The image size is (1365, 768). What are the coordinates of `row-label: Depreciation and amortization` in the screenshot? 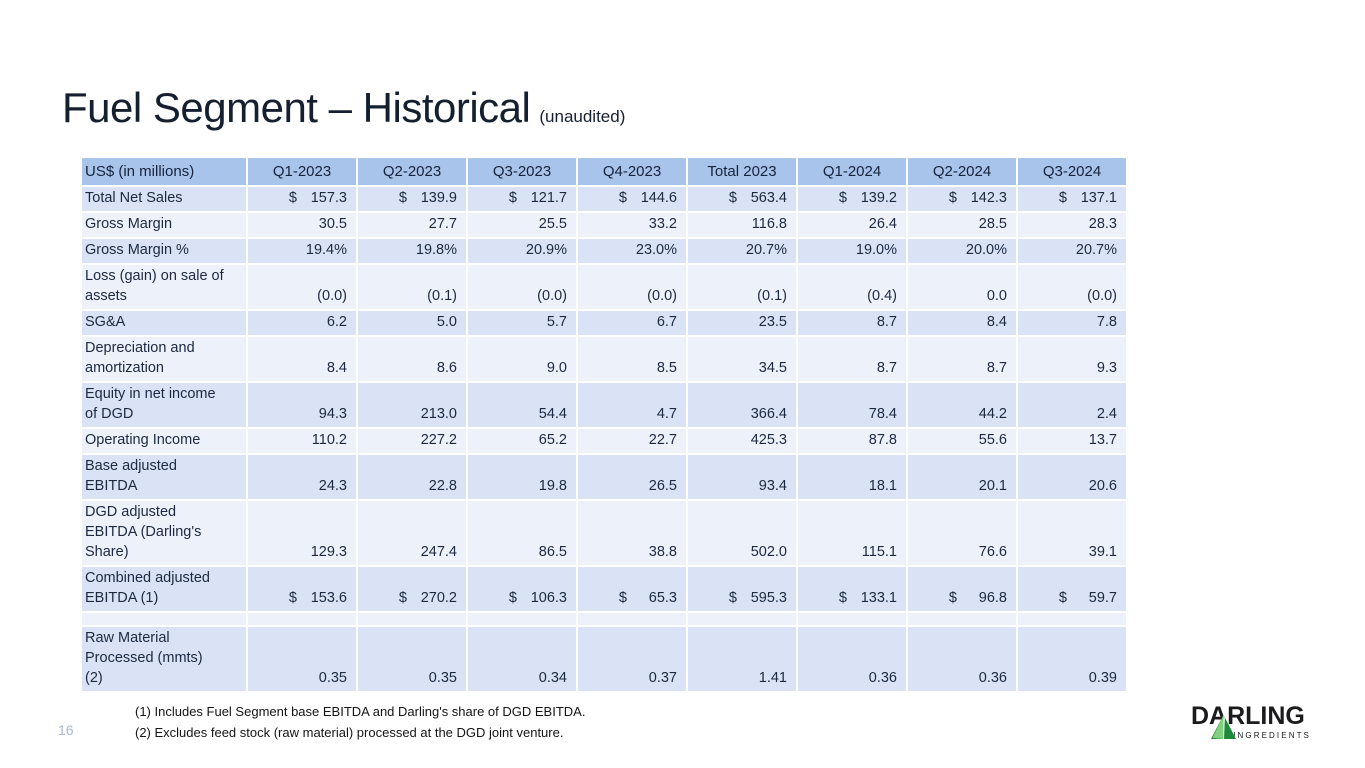 It's located at (165, 358).